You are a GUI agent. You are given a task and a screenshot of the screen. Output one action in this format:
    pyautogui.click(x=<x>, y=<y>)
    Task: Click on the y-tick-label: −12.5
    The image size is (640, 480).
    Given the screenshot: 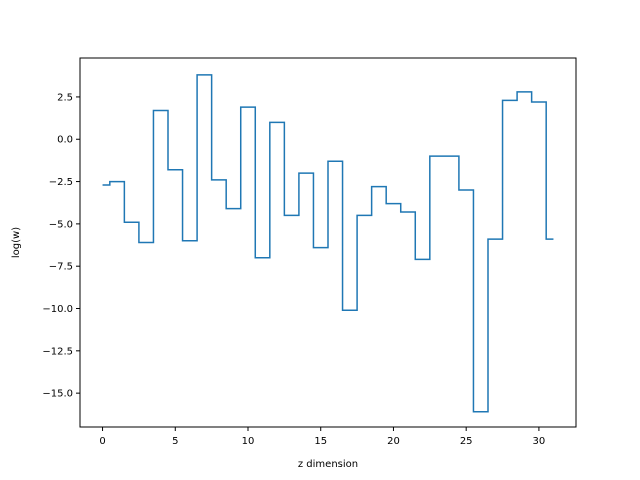 What is the action you would take?
    pyautogui.click(x=57, y=351)
    